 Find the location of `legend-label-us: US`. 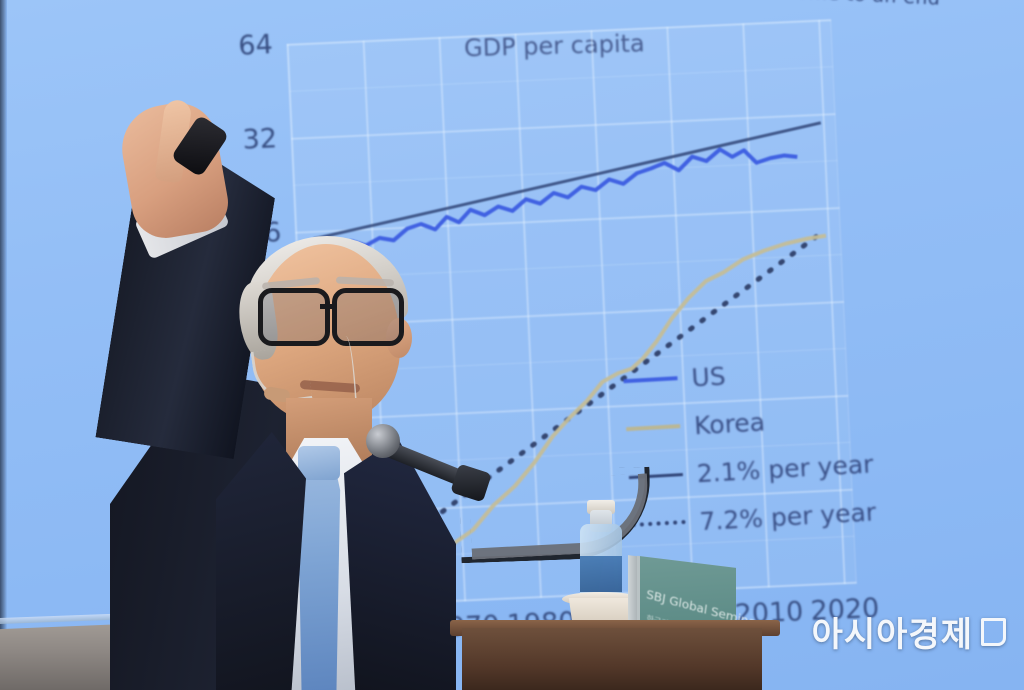

legend-label-us: US is located at coordinates (708, 376).